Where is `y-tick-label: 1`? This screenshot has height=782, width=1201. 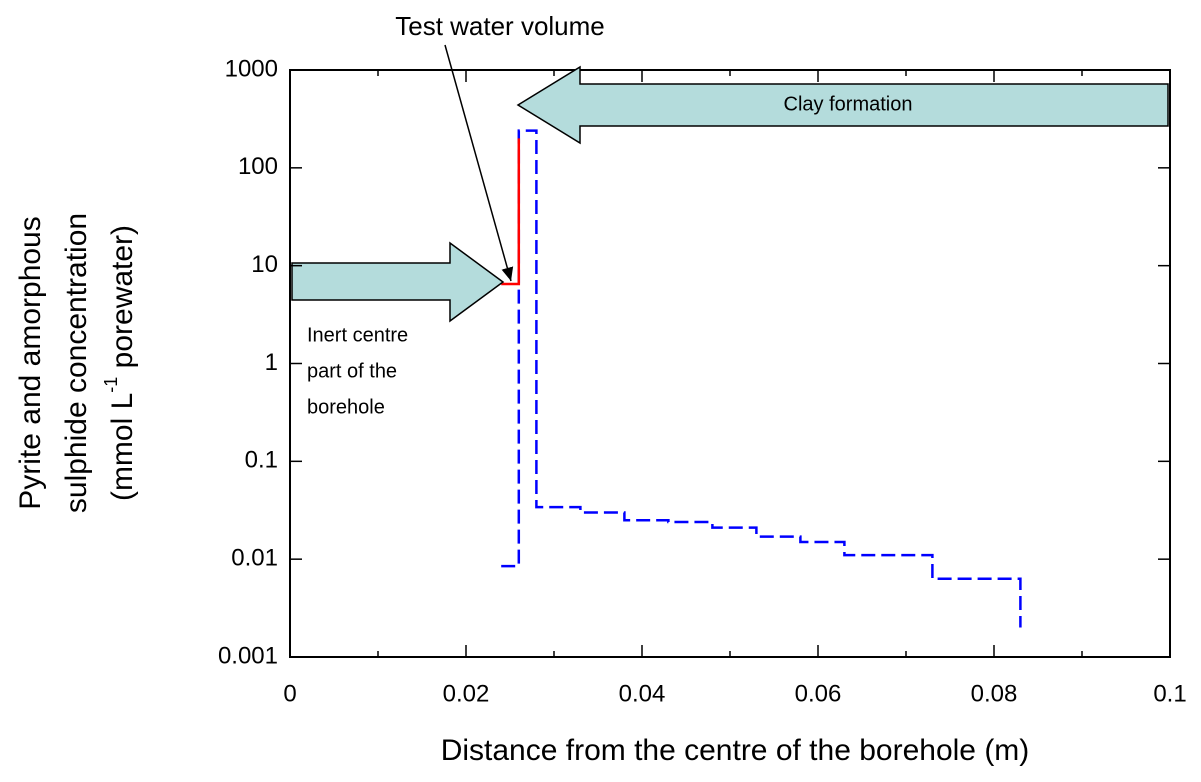
y-tick-label: 1 is located at coordinates (271, 362).